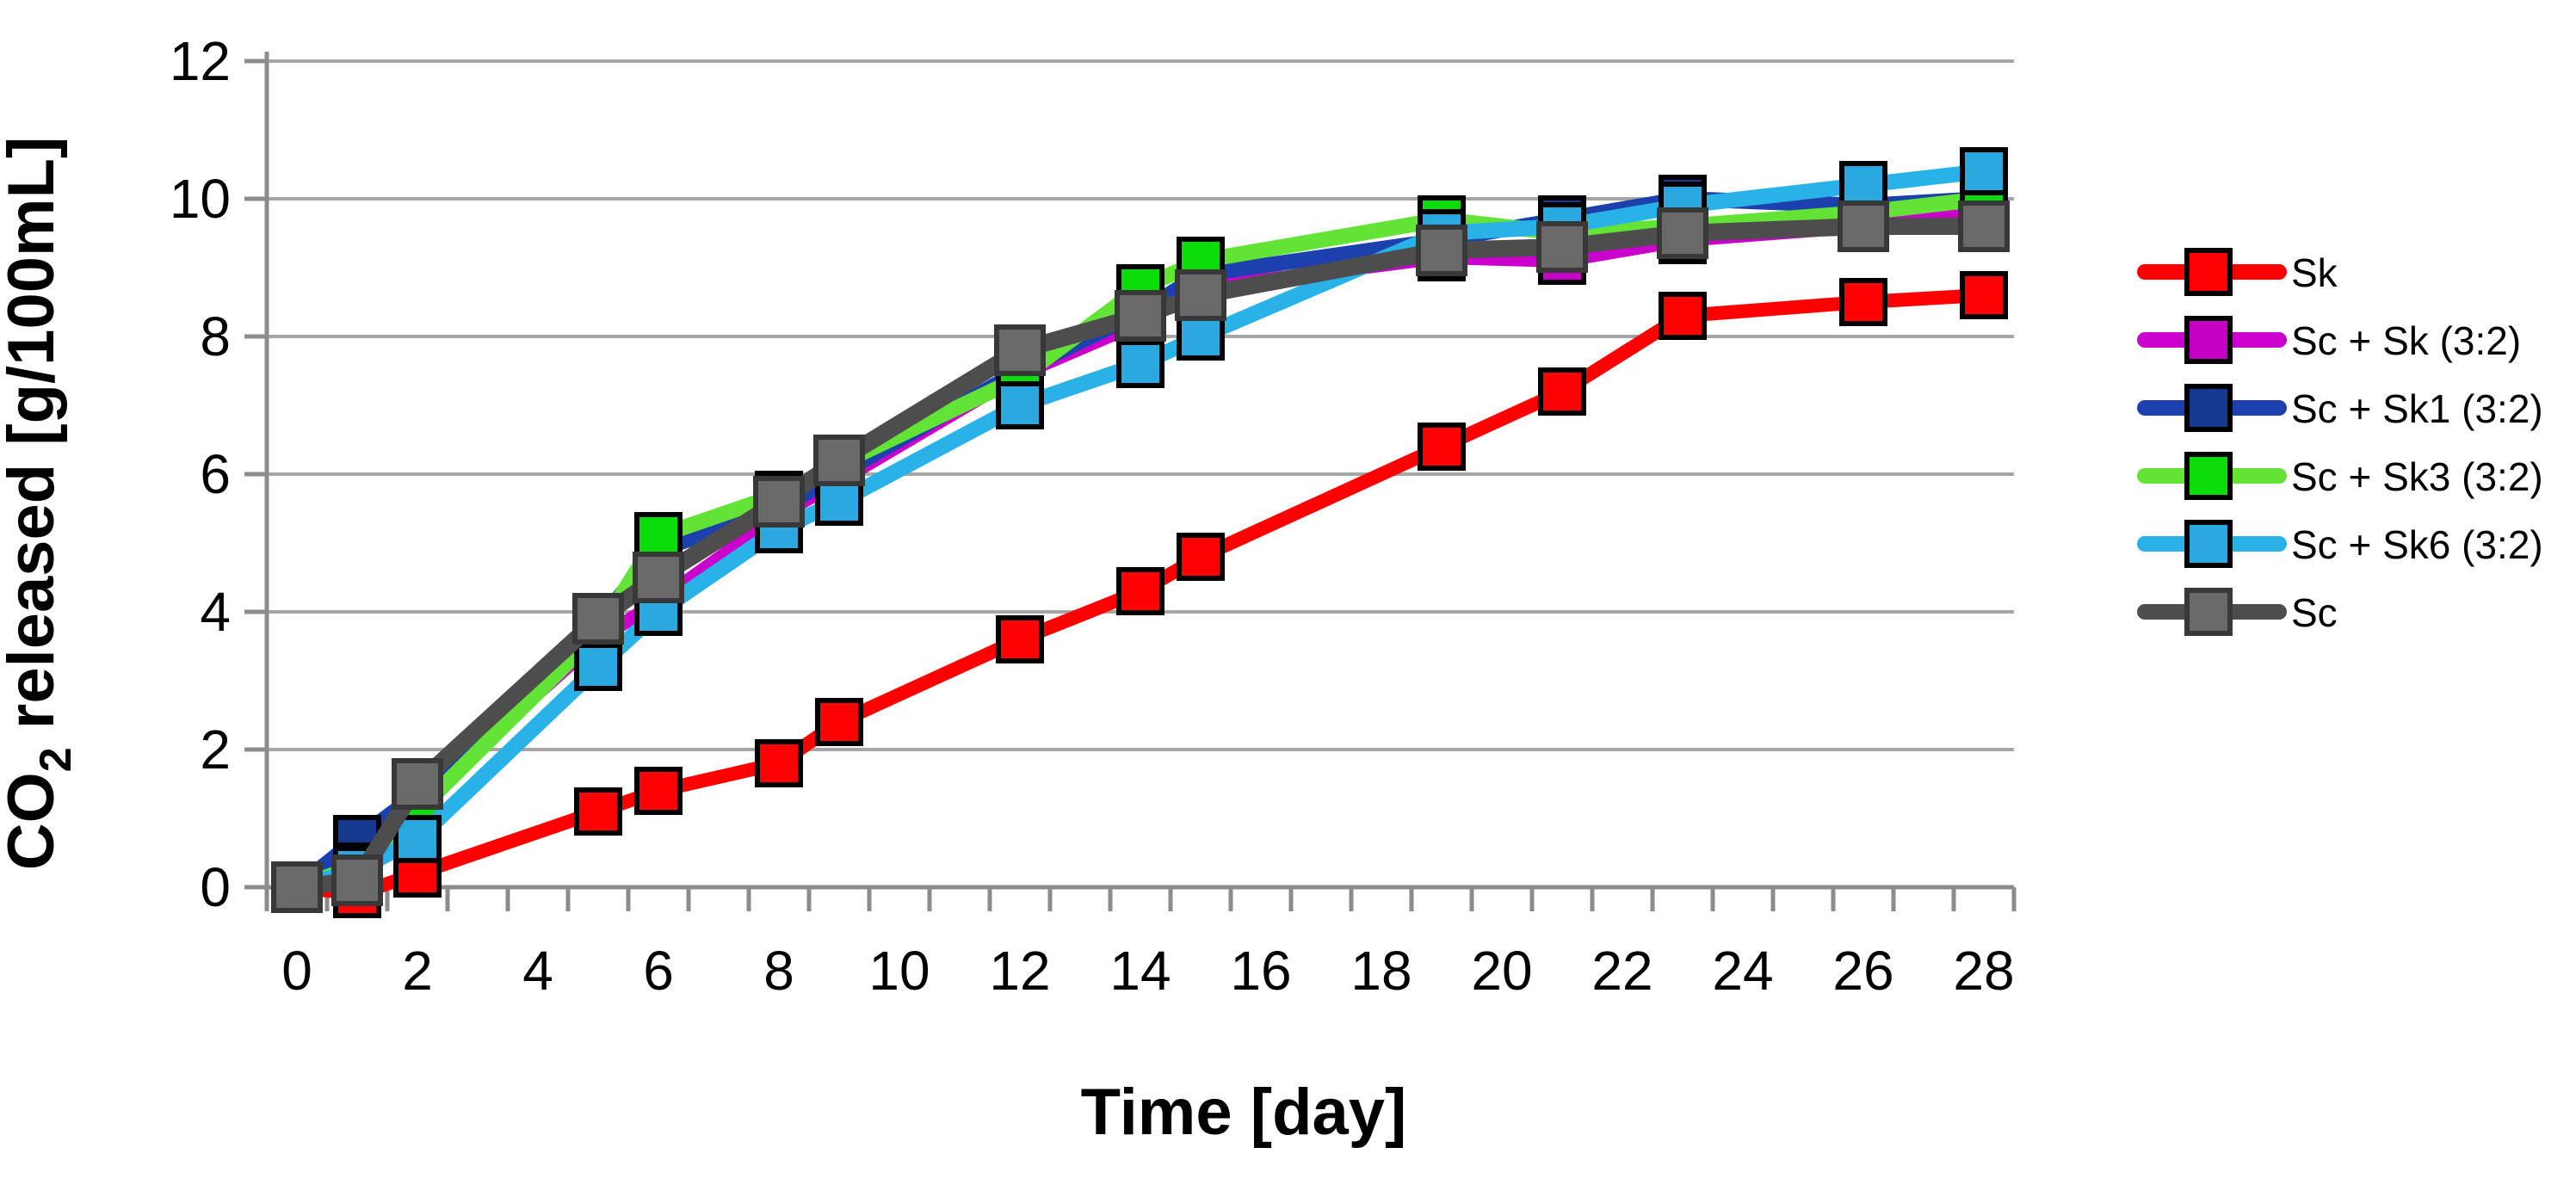  Describe the element at coordinates (1140, 971) in the screenshot. I see `x-tick-label-14: 14` at that location.